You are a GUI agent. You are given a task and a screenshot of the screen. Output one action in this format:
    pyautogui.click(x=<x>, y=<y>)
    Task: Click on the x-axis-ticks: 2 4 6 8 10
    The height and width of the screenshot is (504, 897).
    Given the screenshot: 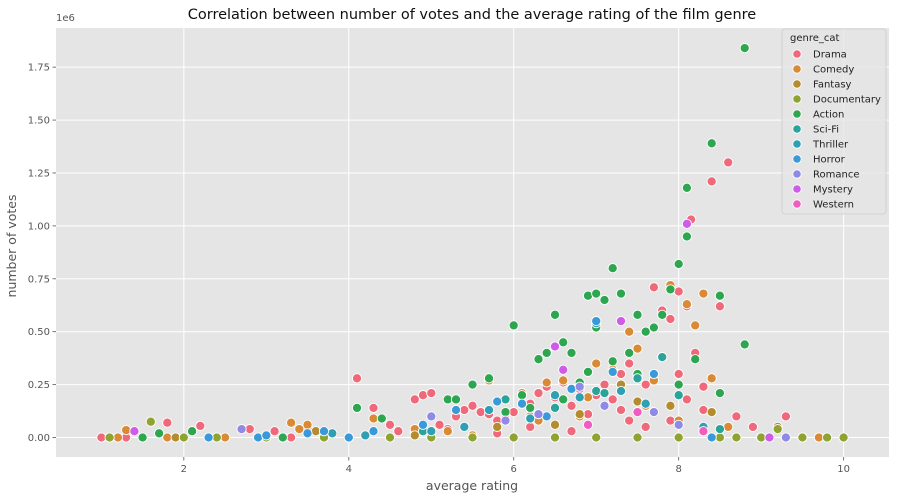 What is the action you would take?
    pyautogui.click(x=515, y=466)
    